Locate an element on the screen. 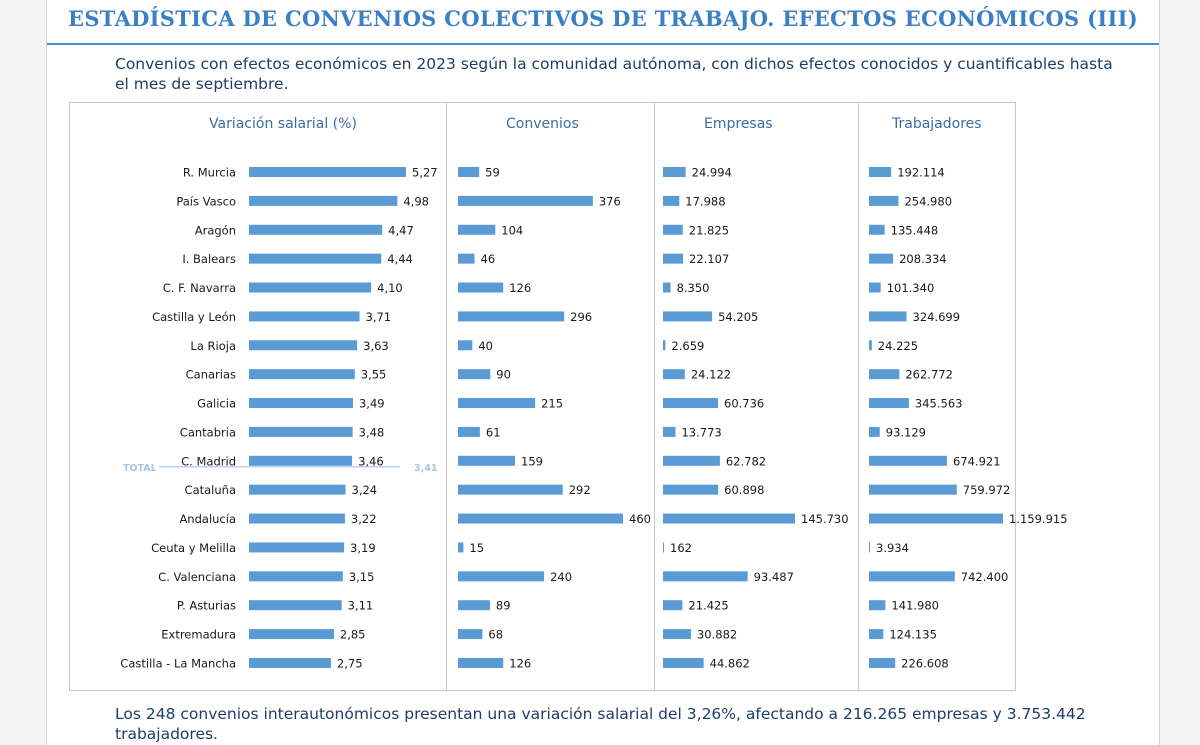  data-label: 159 is located at coordinates (532, 461).